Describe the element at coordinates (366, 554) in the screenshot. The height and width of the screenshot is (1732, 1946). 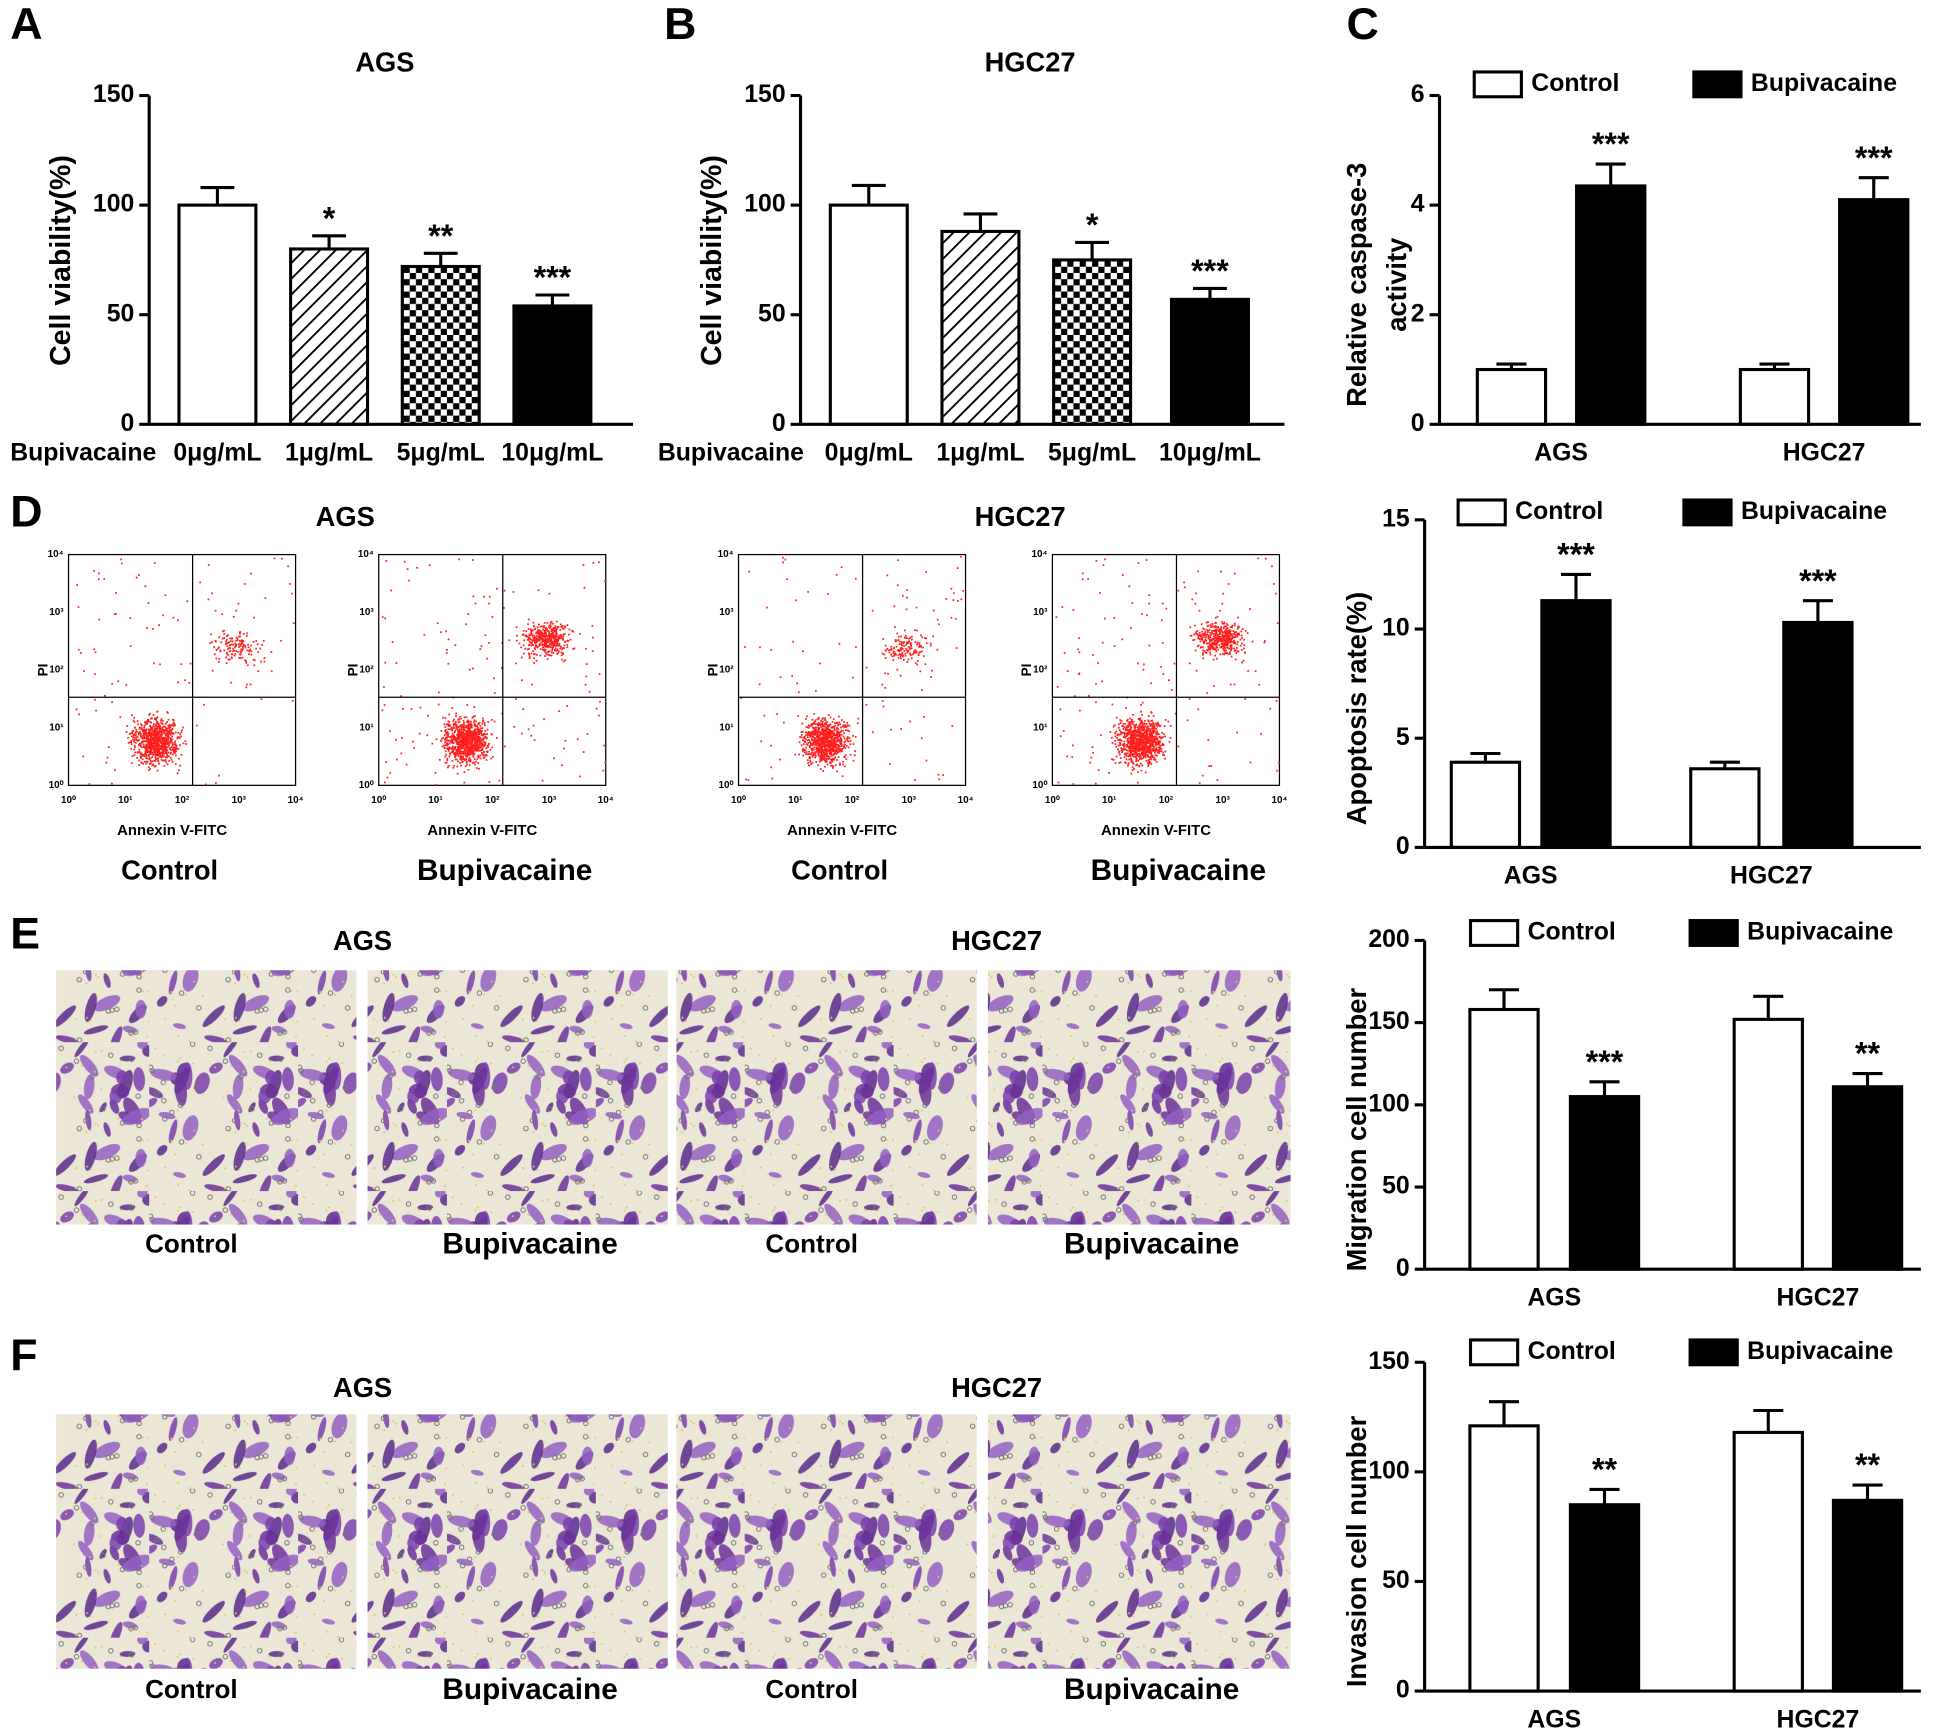
I see `y-tick-label: 10⁴` at that location.